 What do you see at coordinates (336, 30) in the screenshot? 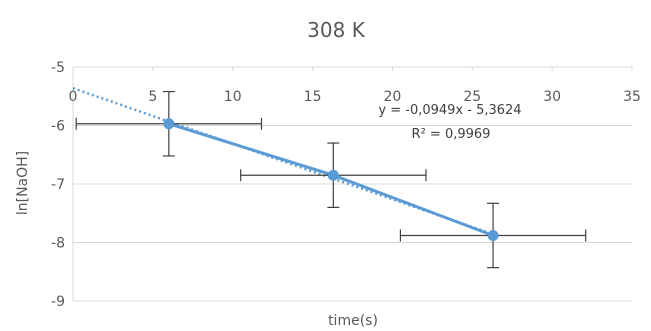
I see `chart-title: 308 K` at bounding box center [336, 30].